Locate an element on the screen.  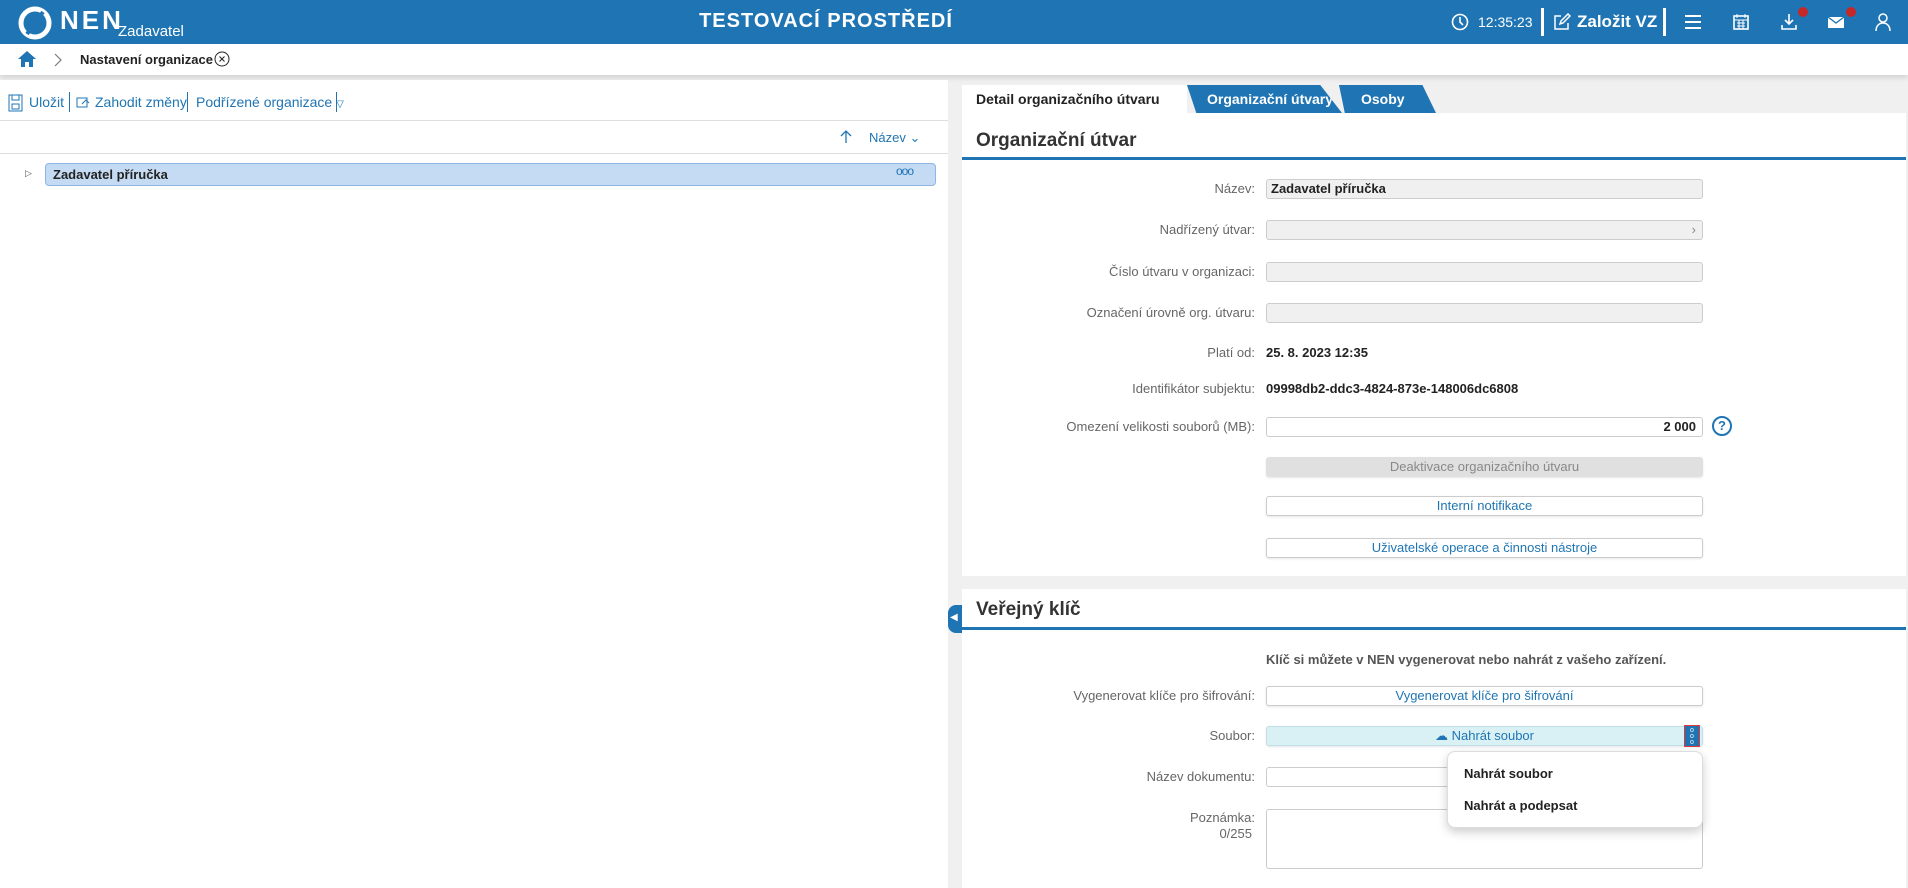
save-button: Uložit is located at coordinates (47, 102).